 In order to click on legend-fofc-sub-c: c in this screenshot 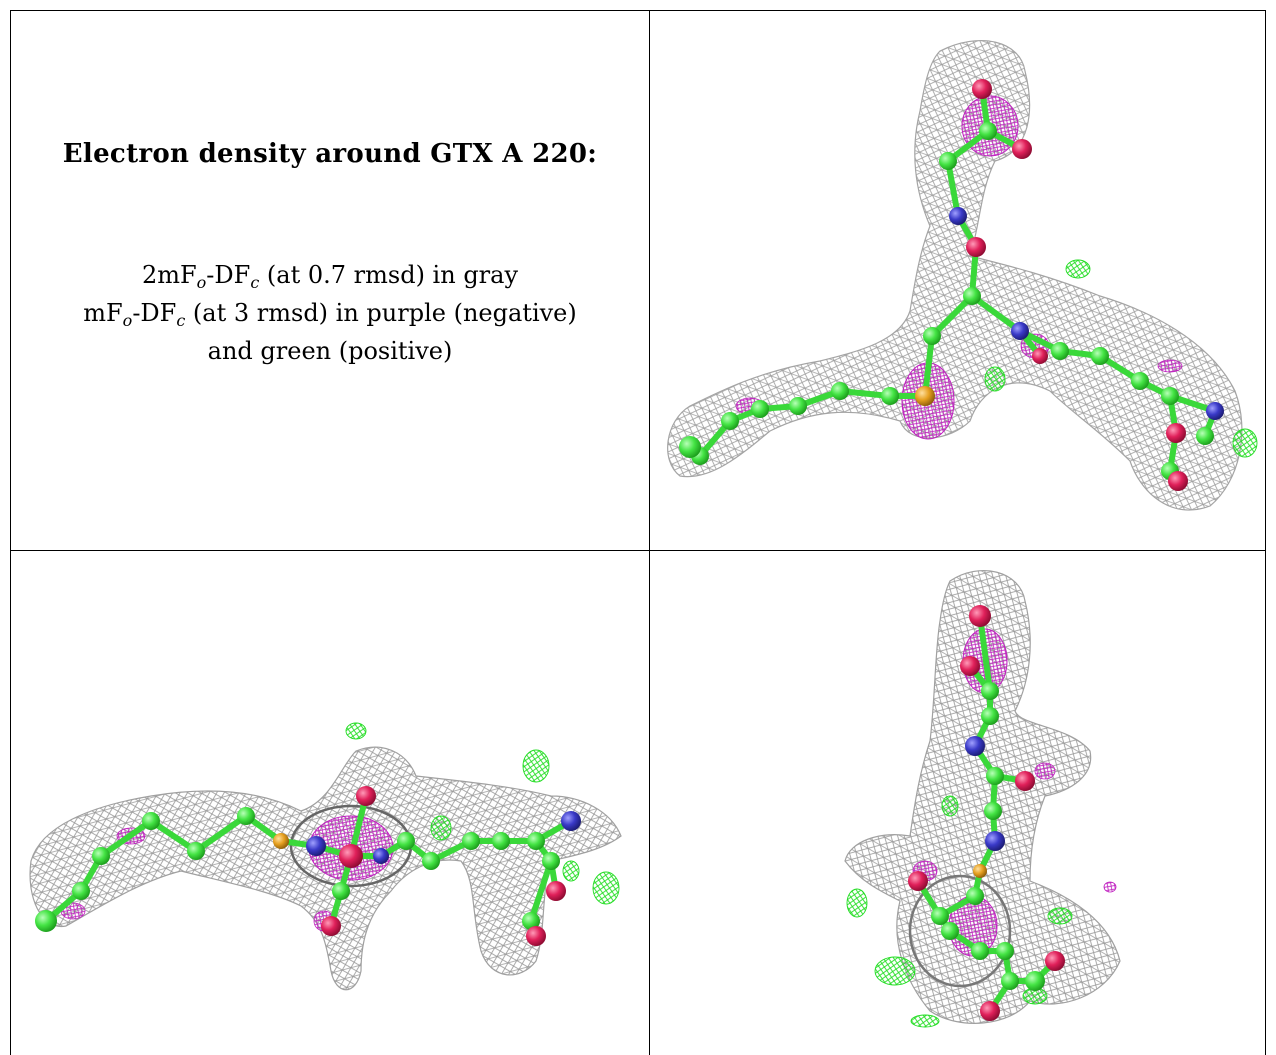, I will do `click(181, 320)`.